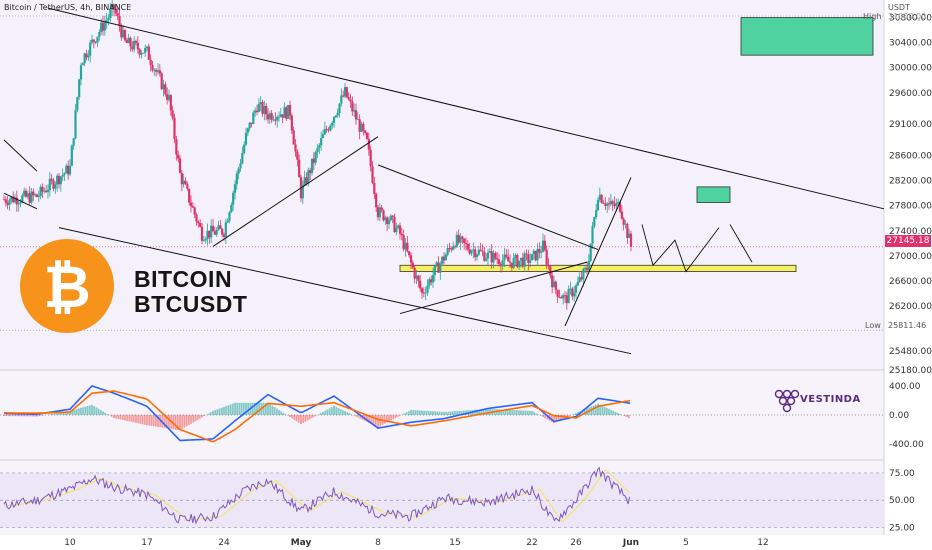 The image size is (932, 550). Describe the element at coordinates (598, 268) in the screenshot. I see `zone-yellow` at that location.